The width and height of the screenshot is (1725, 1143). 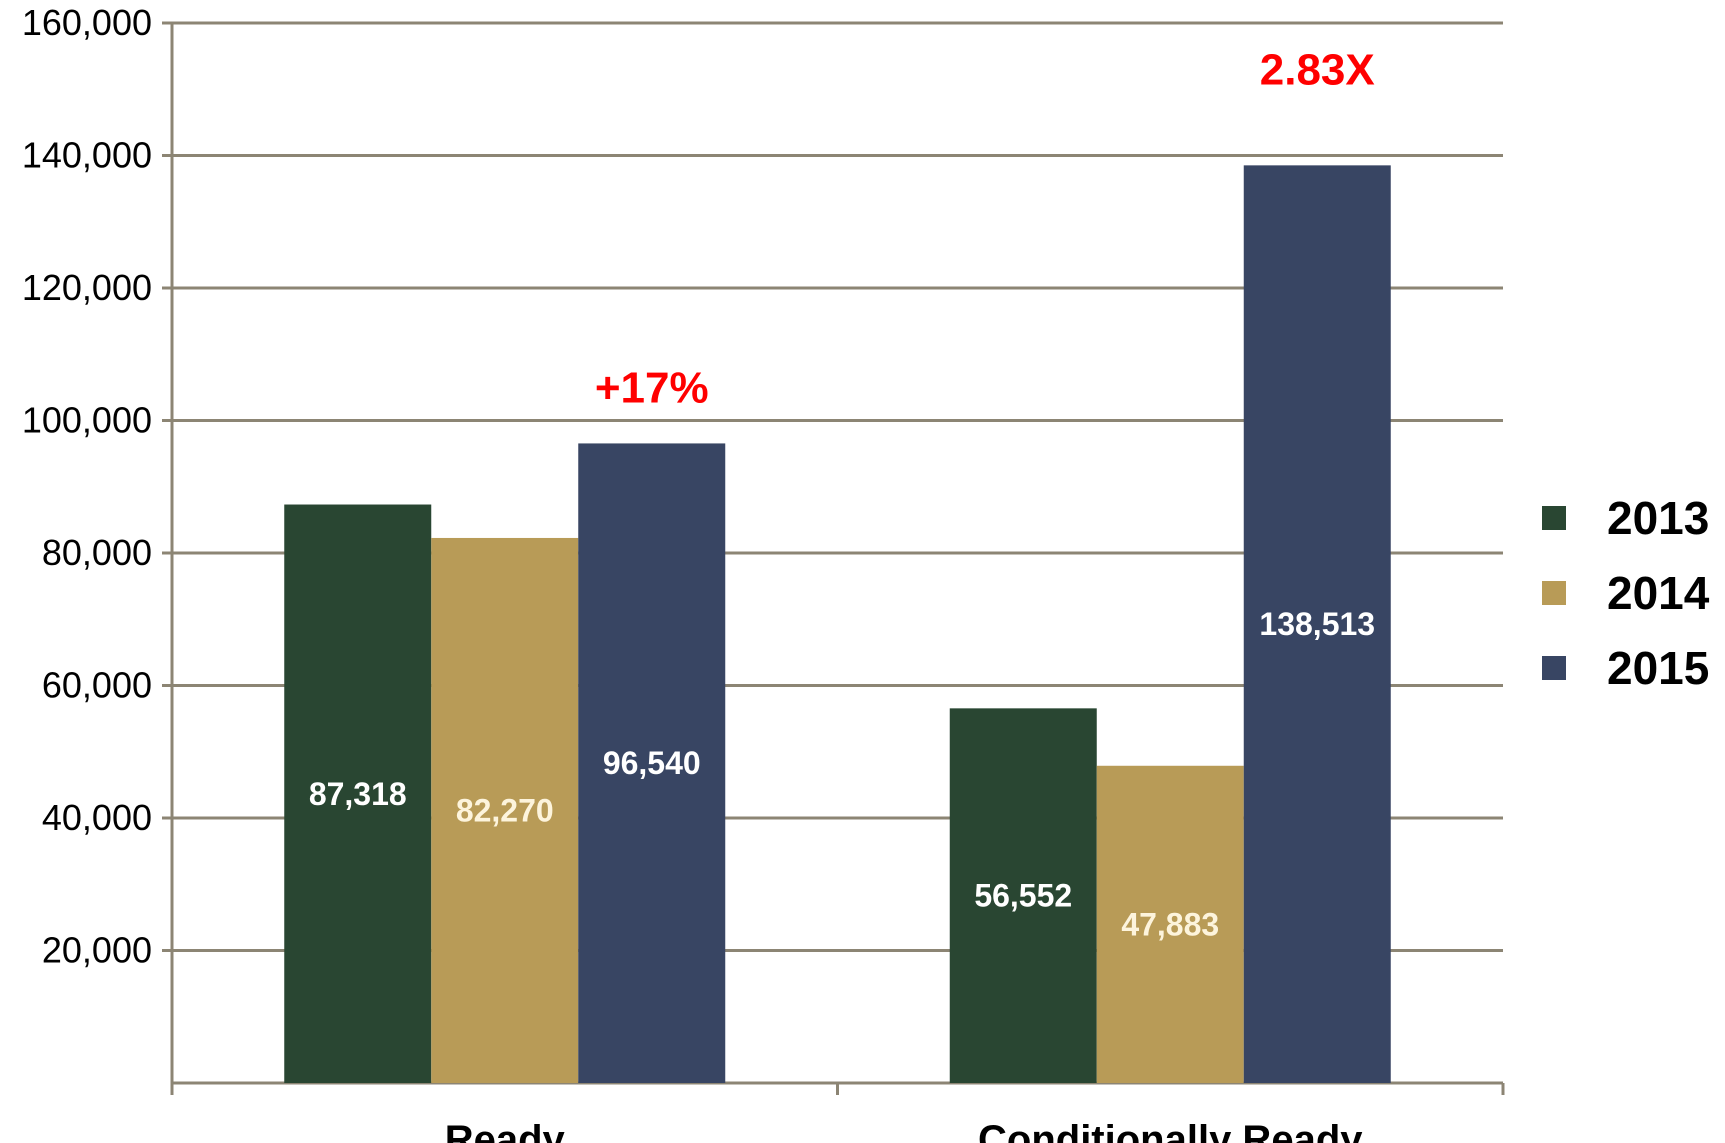 What do you see at coordinates (1658, 668) in the screenshot?
I see `legend-entry: 2015` at bounding box center [1658, 668].